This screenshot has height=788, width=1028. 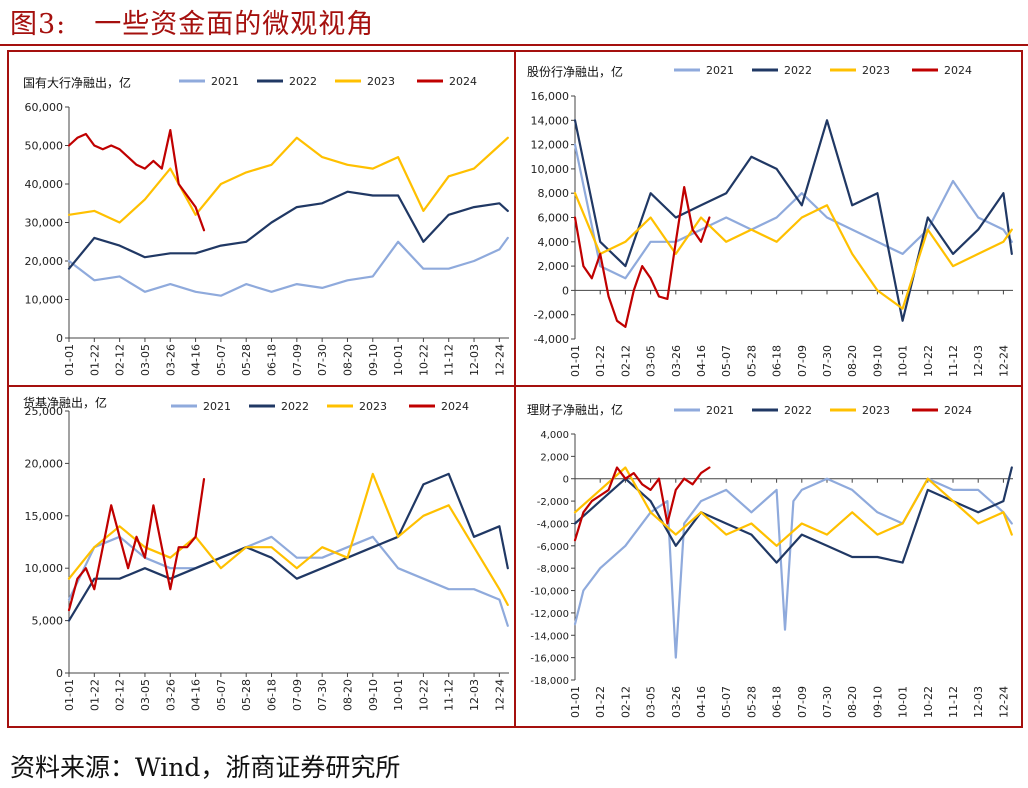 What do you see at coordinates (554, 457) in the screenshot?
I see `y-tick-label: 2,000` at bounding box center [554, 457].